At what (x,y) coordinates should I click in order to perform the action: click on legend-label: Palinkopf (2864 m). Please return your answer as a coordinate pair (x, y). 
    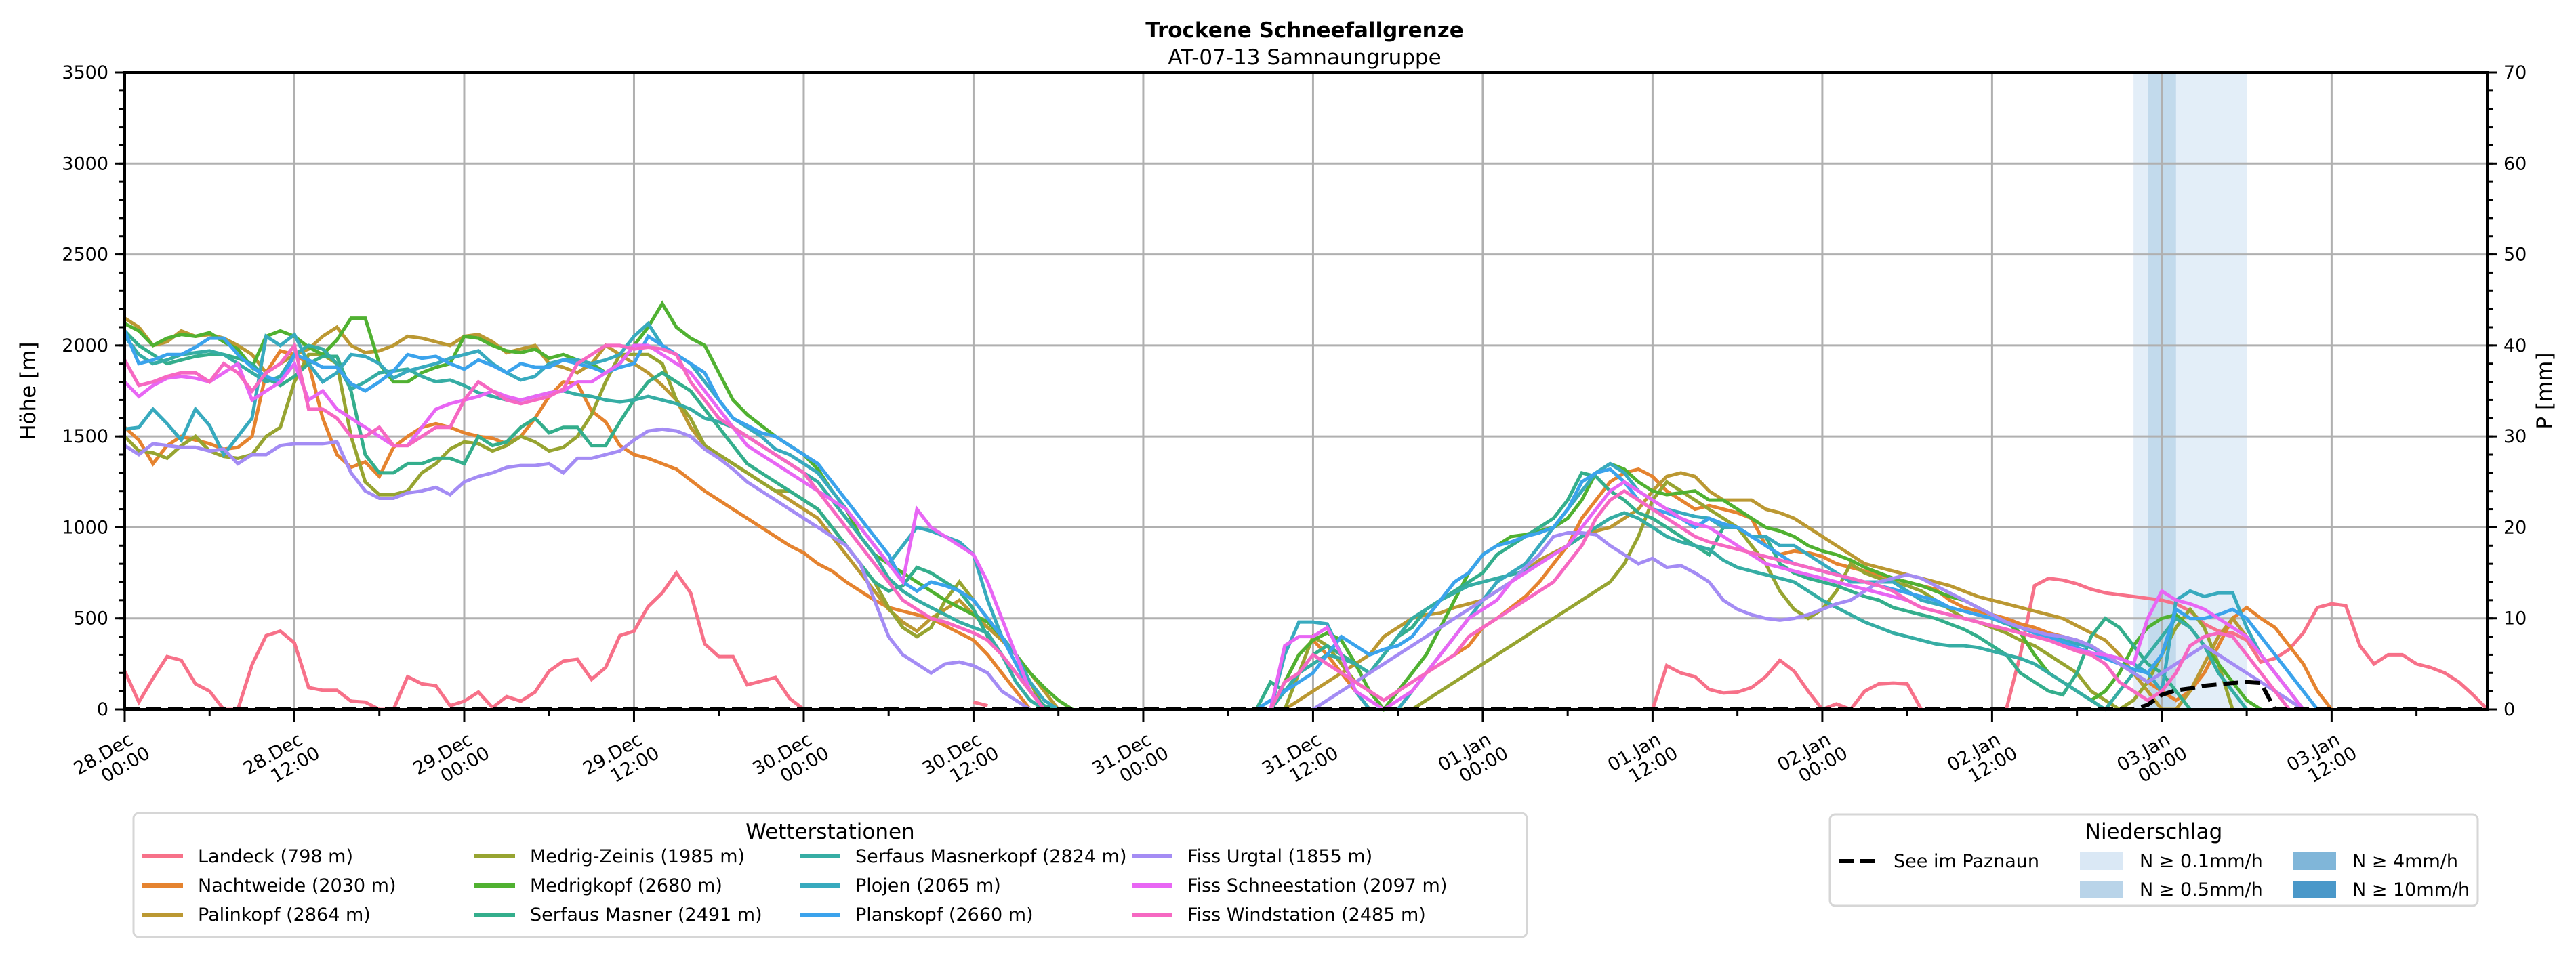
    Looking at the image, I should click on (285, 914).